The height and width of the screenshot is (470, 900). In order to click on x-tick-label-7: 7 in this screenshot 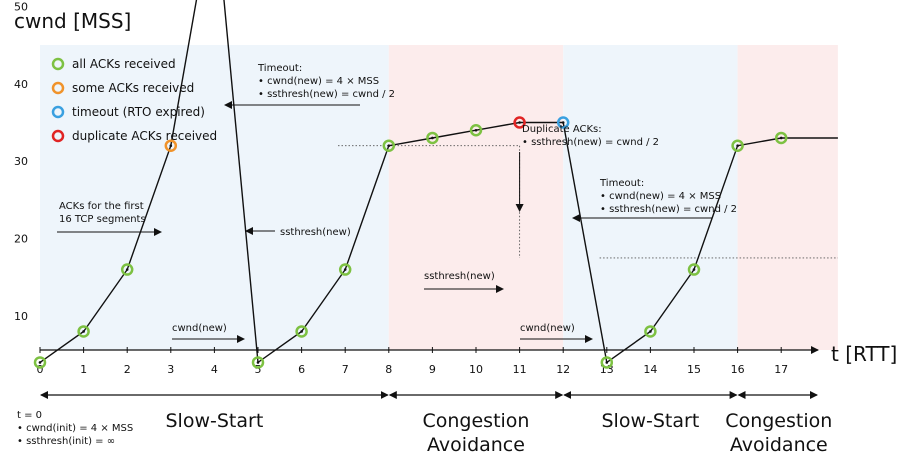, I will do `click(345, 369)`.